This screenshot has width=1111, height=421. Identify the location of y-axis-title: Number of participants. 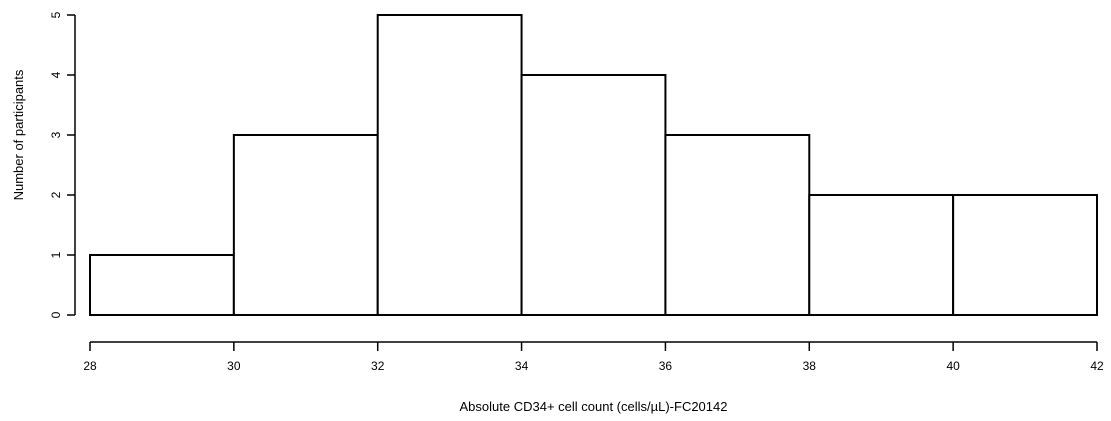
(18, 134).